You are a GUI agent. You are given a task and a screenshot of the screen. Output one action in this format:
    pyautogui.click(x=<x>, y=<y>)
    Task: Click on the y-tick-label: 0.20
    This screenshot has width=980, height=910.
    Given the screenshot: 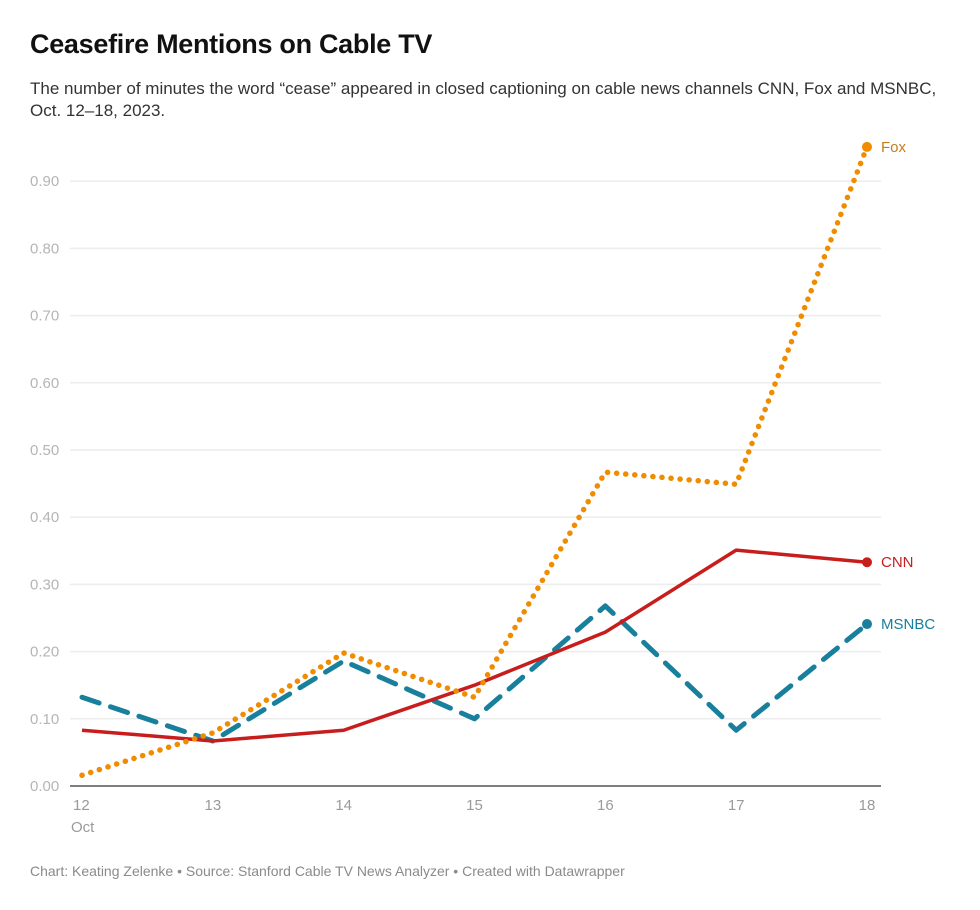 What is the action you would take?
    pyautogui.click(x=44, y=652)
    